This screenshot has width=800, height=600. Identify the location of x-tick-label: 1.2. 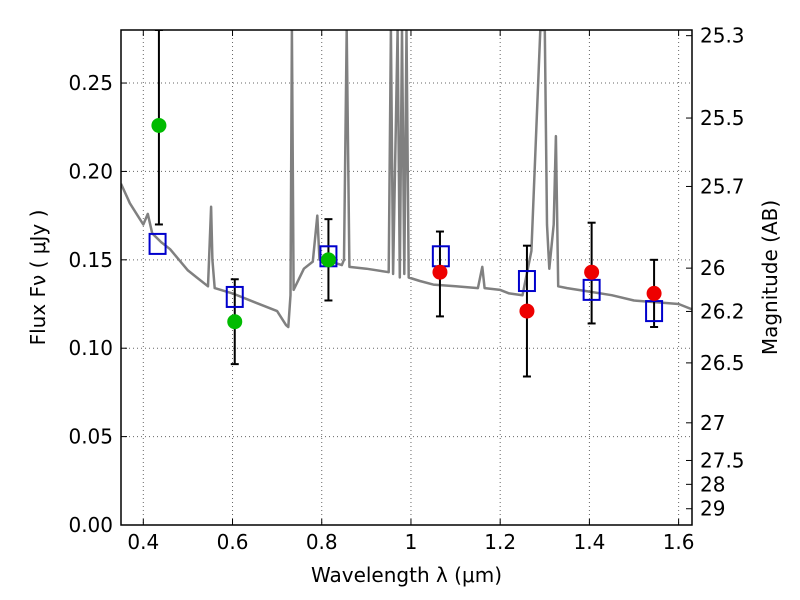
(500, 542).